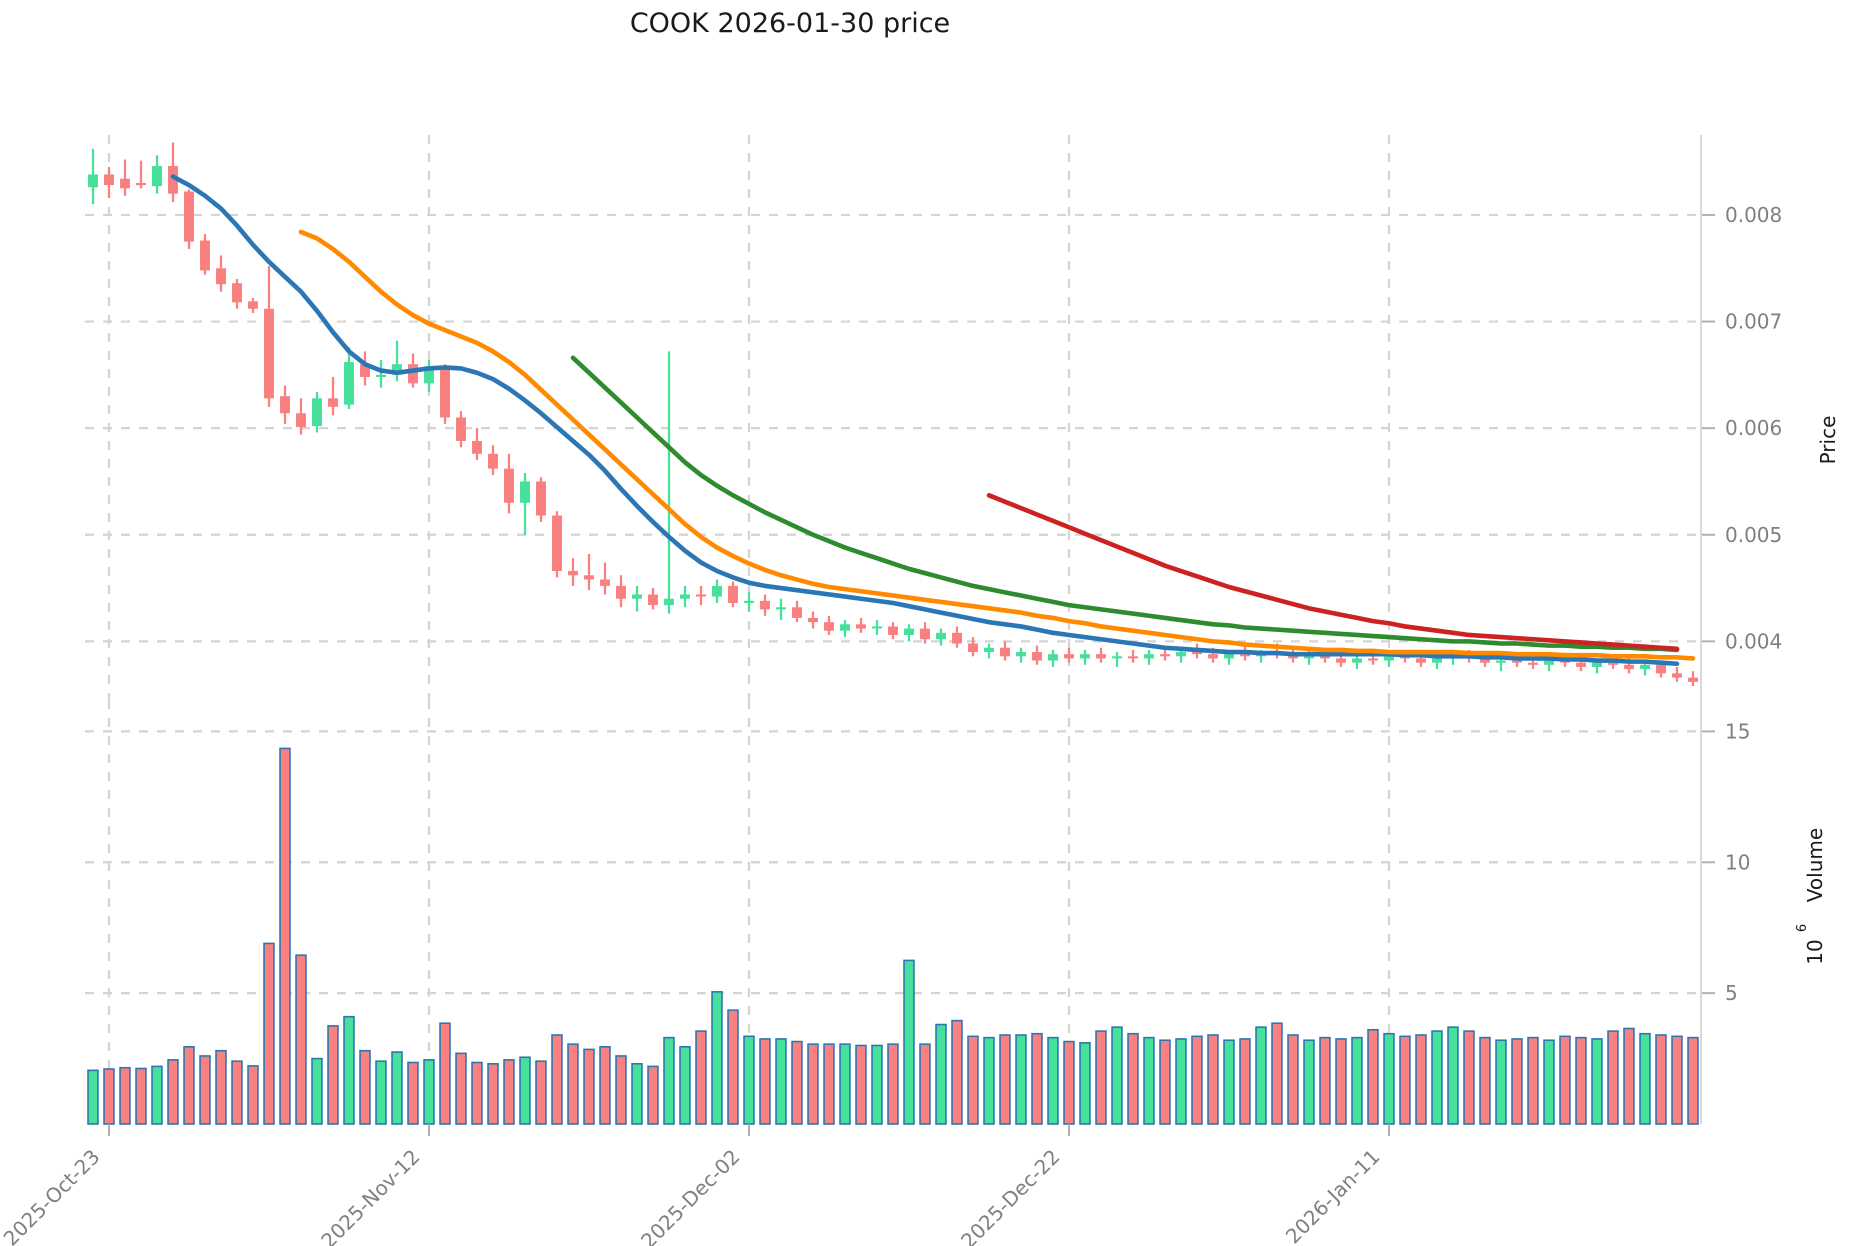  What do you see at coordinates (1815, 951) in the screenshot?
I see `volume-exponent-group: 10` at bounding box center [1815, 951].